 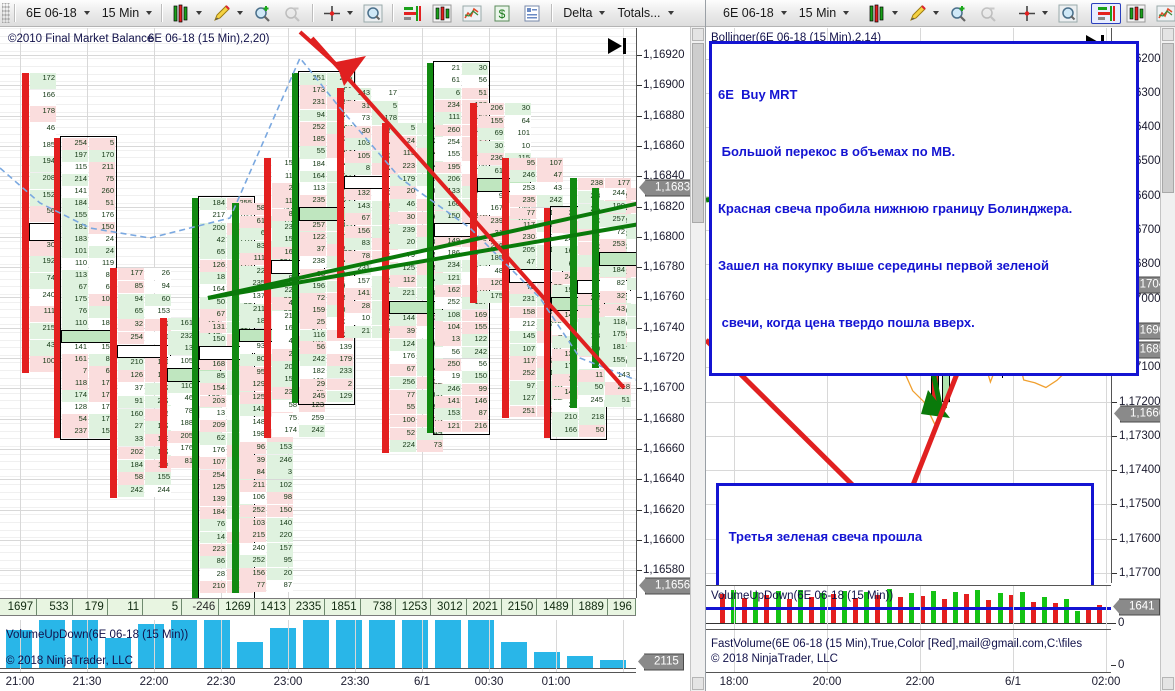 I want to click on right-vud-pane, so click(x=908, y=607).